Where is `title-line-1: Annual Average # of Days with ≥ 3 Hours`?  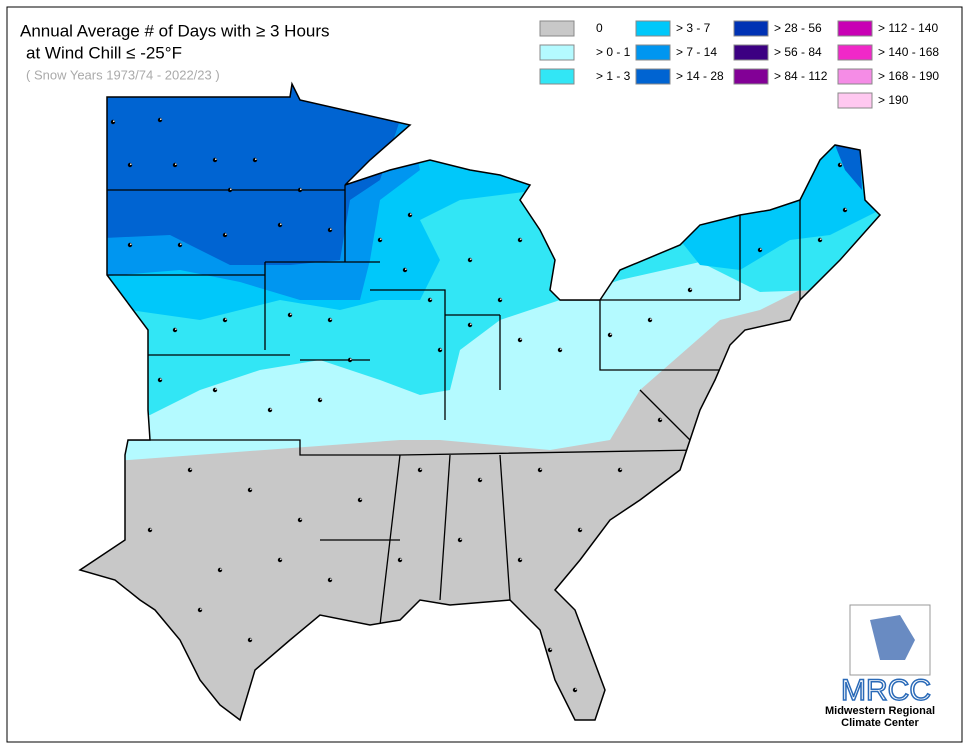
title-line-1: Annual Average # of Days with ≥ 3 Hours is located at coordinates (175, 30).